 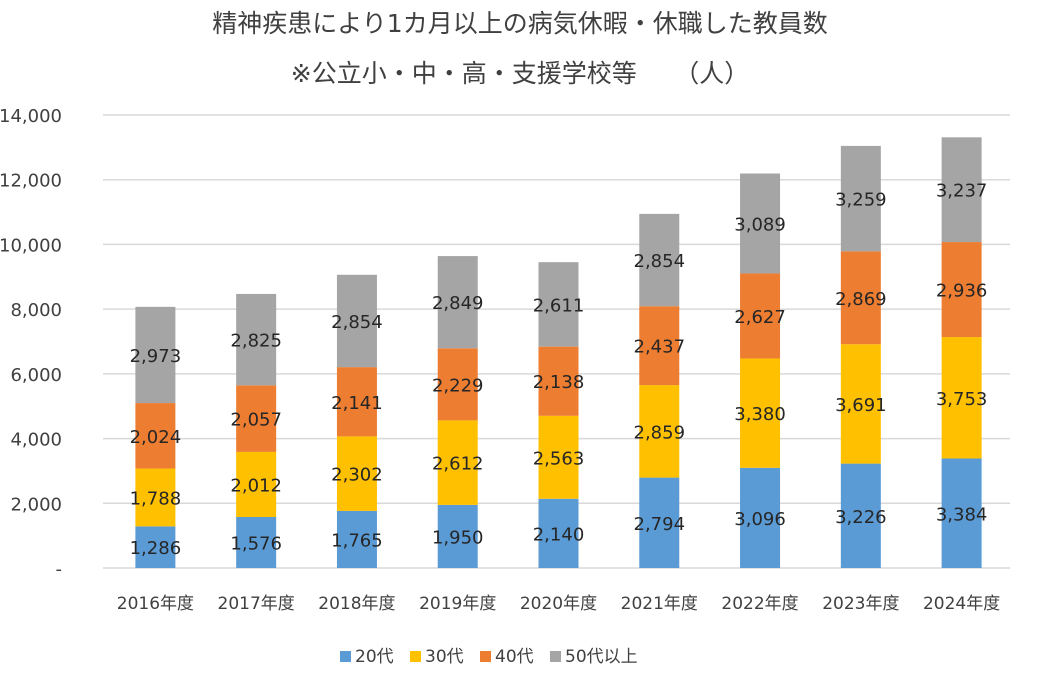 I want to click on data-label: 1,950, so click(x=458, y=537).